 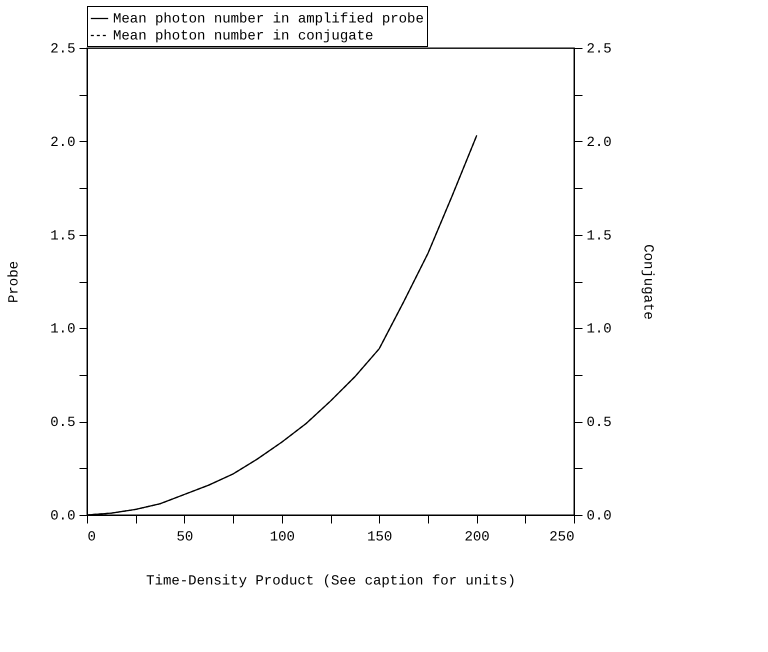 I want to click on y2-tick-label: 1.0, so click(x=599, y=330).